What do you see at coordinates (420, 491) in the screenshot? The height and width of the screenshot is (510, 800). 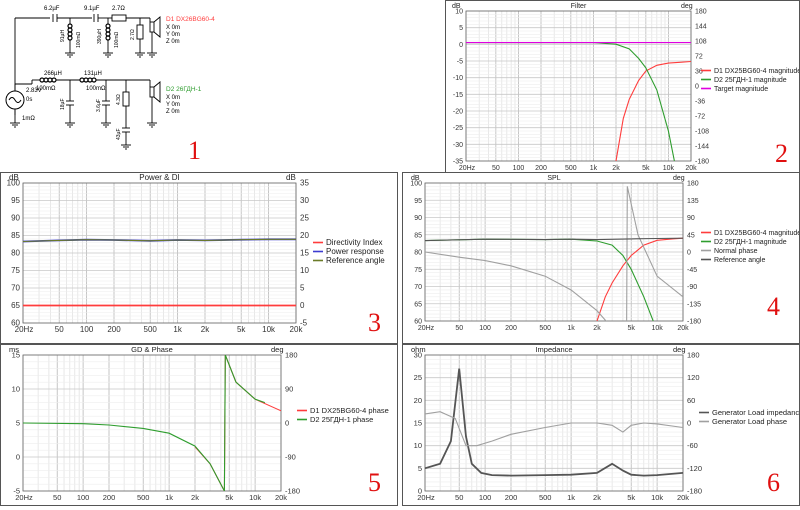 I see `y-tick-label-left: 0` at bounding box center [420, 491].